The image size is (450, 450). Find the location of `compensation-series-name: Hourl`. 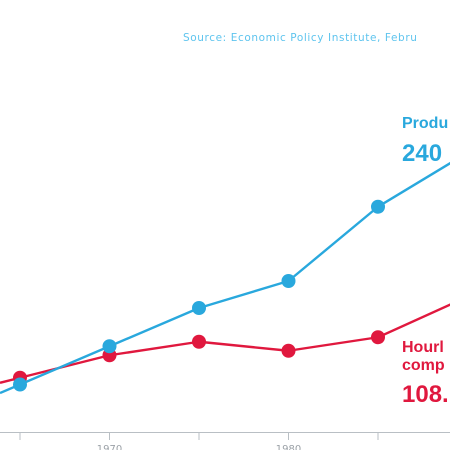

compensation-series-name: Hourl is located at coordinates (423, 347).